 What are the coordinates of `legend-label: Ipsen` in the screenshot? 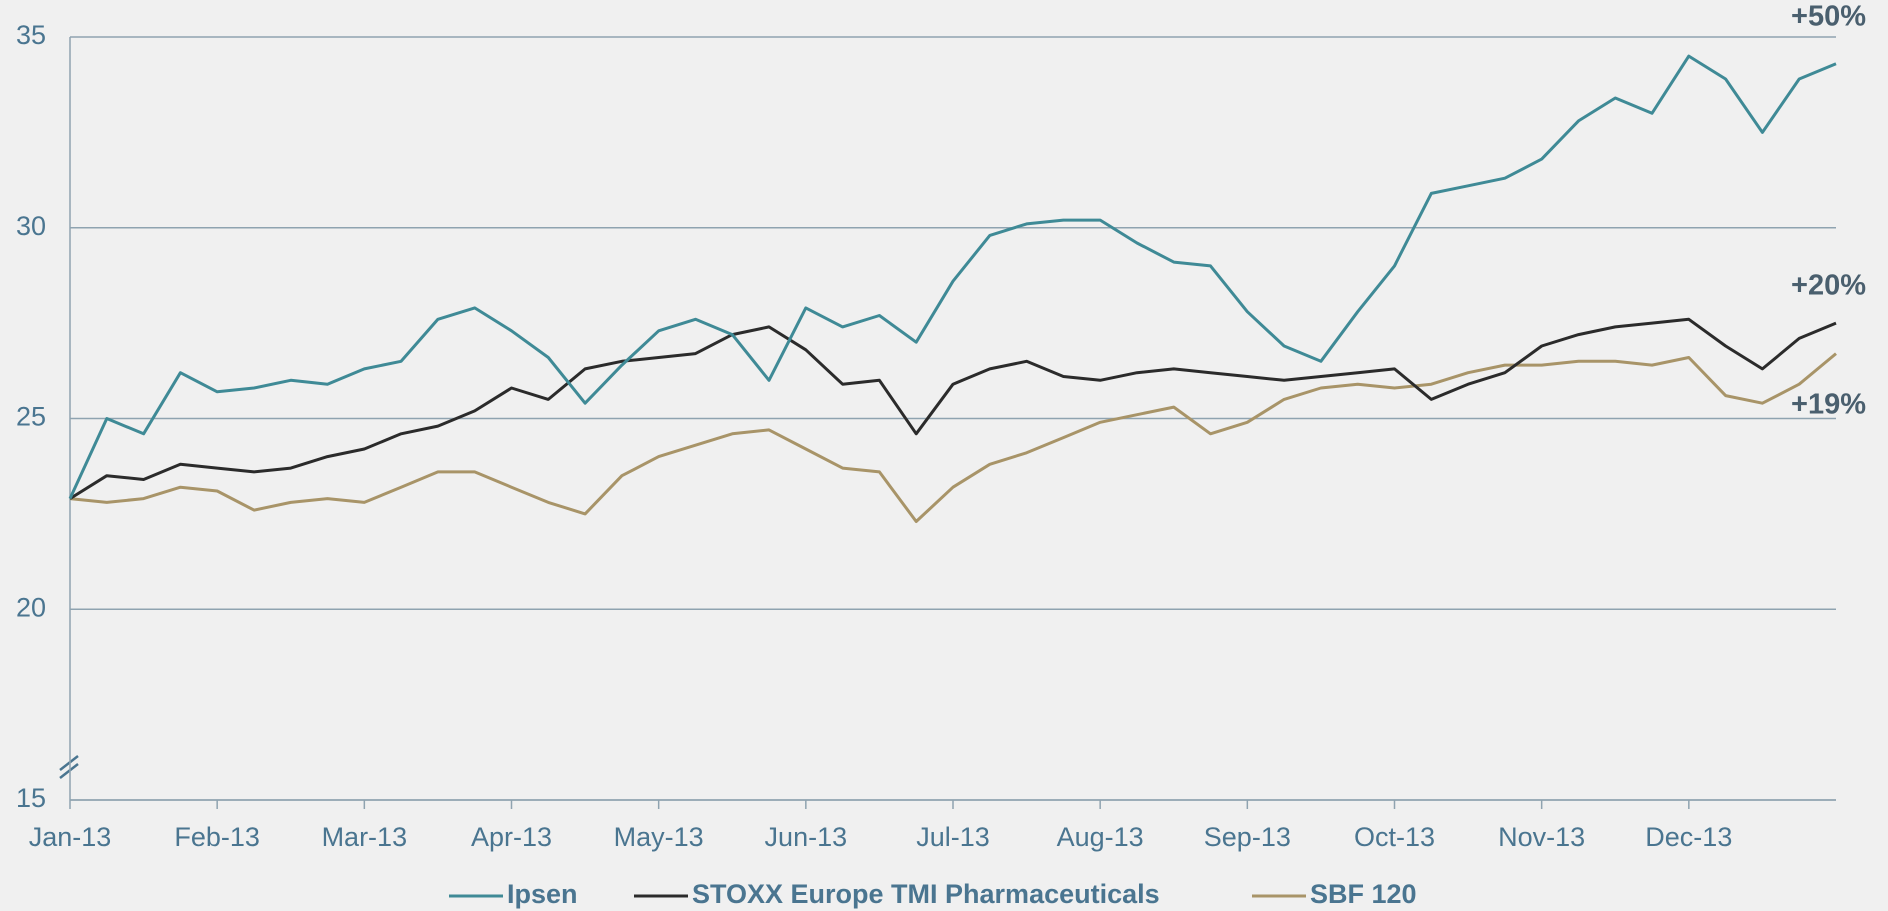 It's located at (542, 894).